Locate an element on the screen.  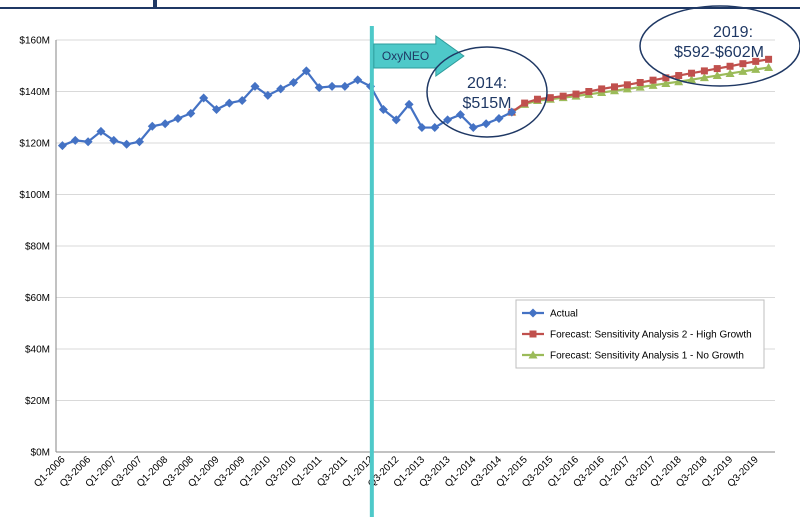
series-line is located at coordinates (287, 108).